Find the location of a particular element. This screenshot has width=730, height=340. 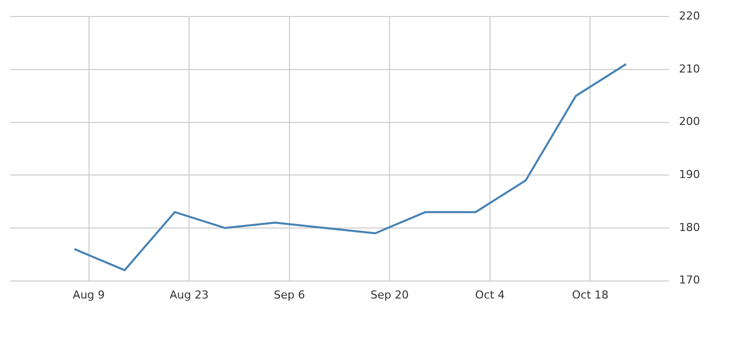

y-tick-label: 180 is located at coordinates (689, 227).